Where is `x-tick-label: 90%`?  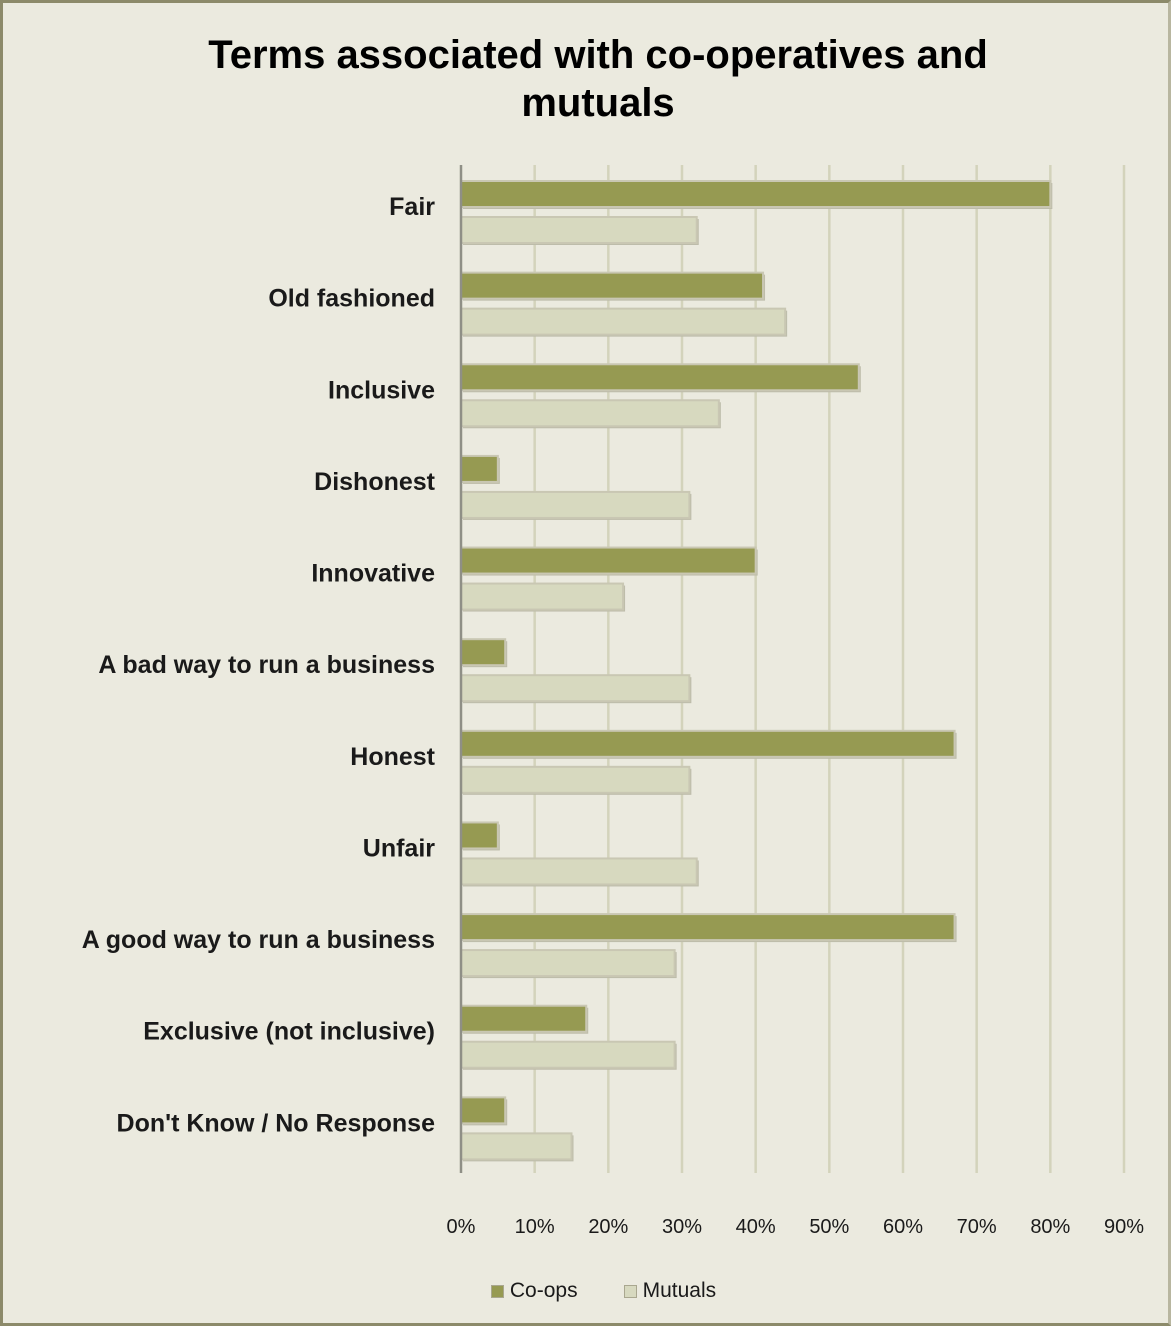
x-tick-label: 90% is located at coordinates (1124, 1227).